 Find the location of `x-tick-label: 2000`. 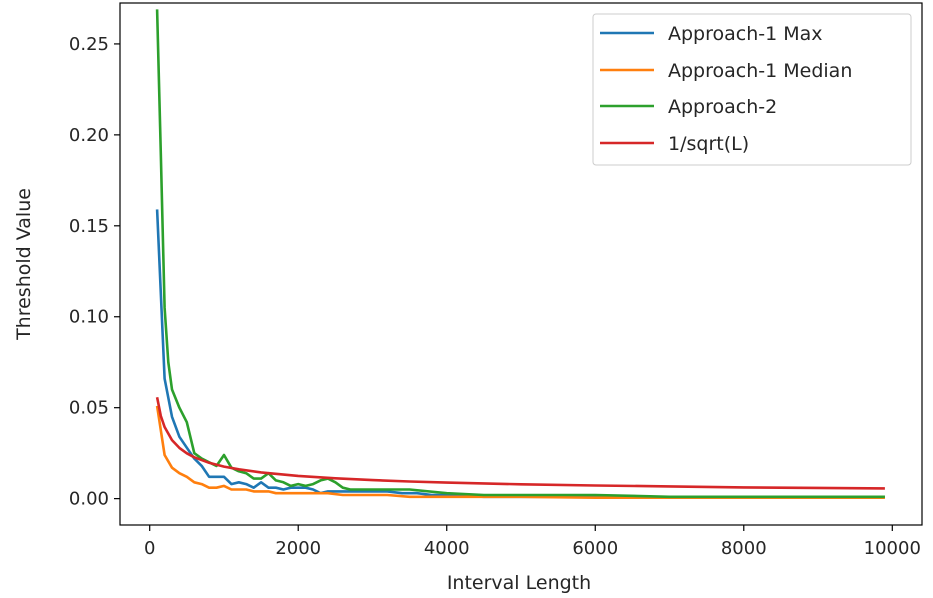

x-tick-label: 2000 is located at coordinates (298, 548).